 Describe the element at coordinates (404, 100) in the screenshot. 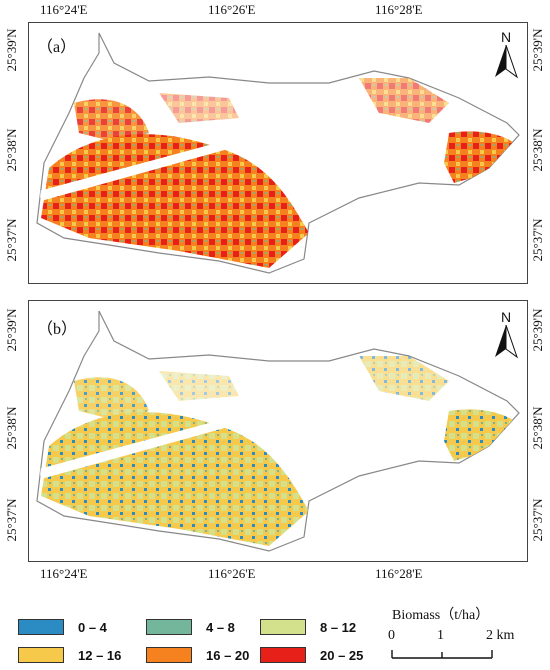

I see `biomass-patch-ne-a` at that location.